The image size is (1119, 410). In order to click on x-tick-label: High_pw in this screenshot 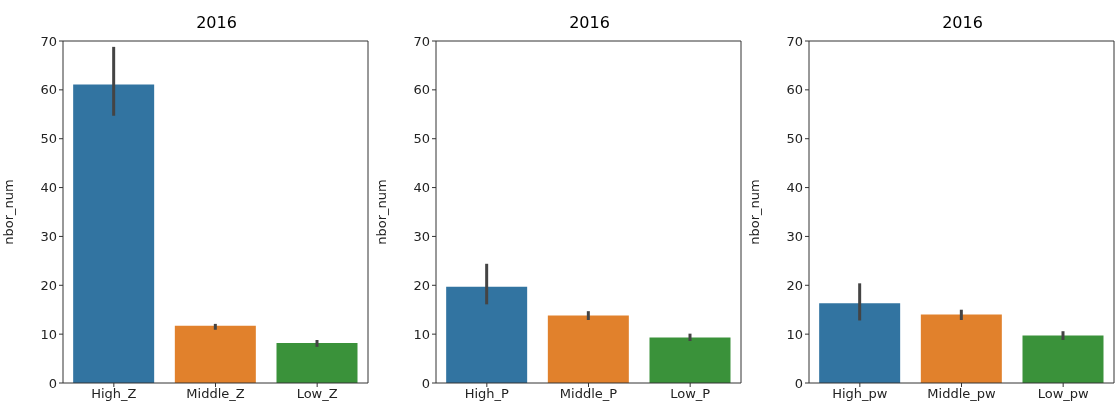, I will do `click(860, 394)`.